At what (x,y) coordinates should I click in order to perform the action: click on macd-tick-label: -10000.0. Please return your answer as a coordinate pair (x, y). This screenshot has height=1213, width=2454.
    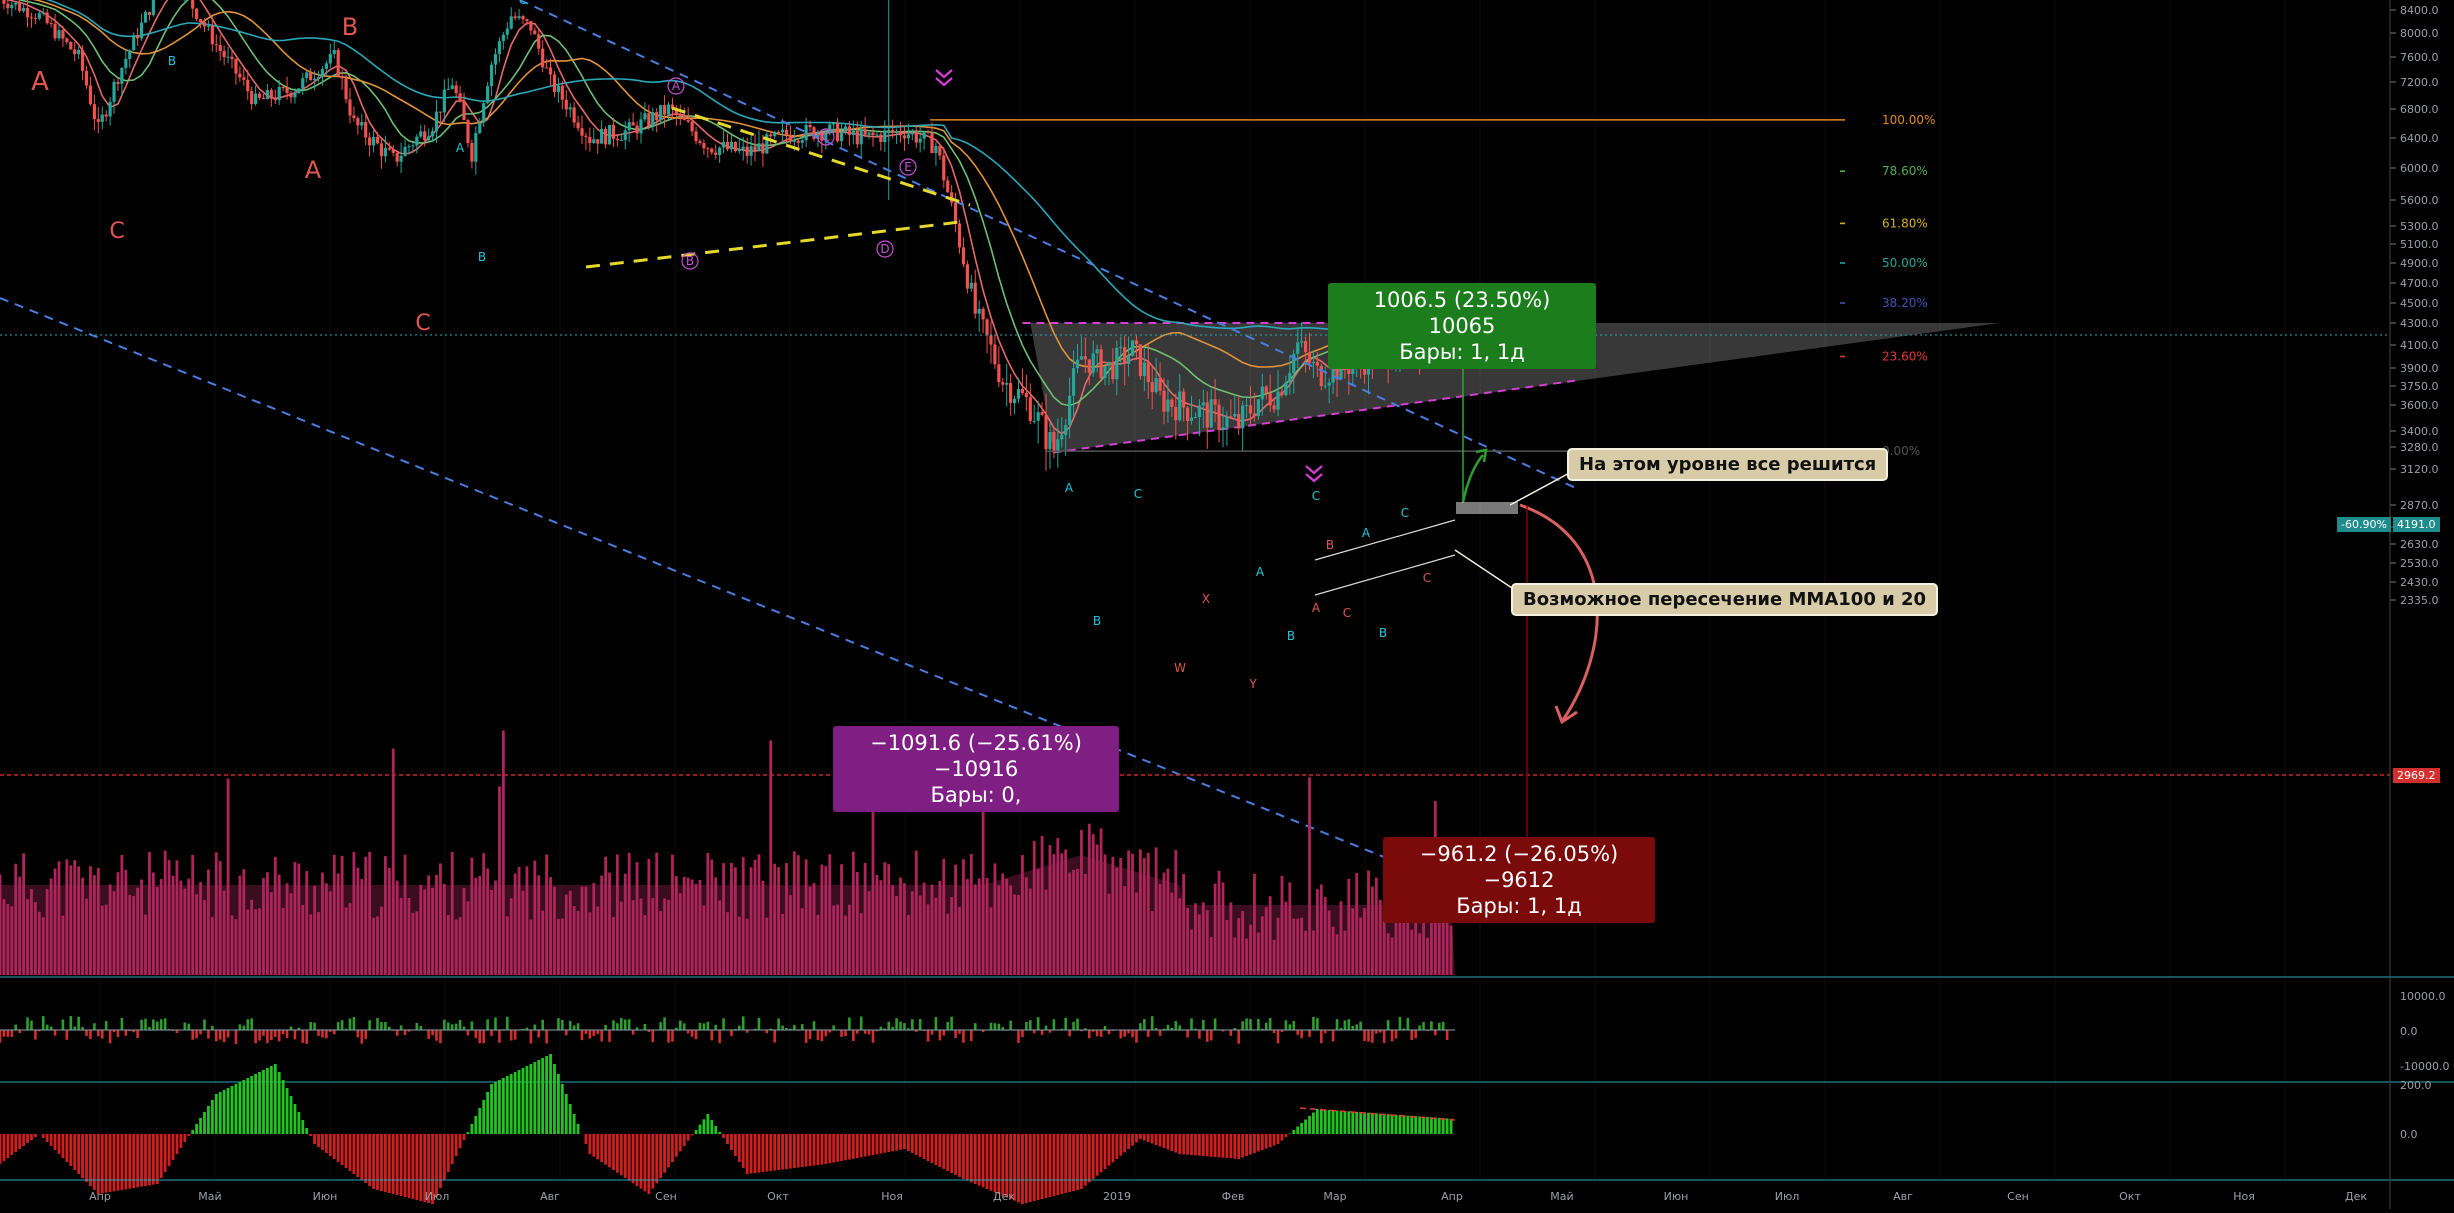
    Looking at the image, I should click on (2424, 1066).